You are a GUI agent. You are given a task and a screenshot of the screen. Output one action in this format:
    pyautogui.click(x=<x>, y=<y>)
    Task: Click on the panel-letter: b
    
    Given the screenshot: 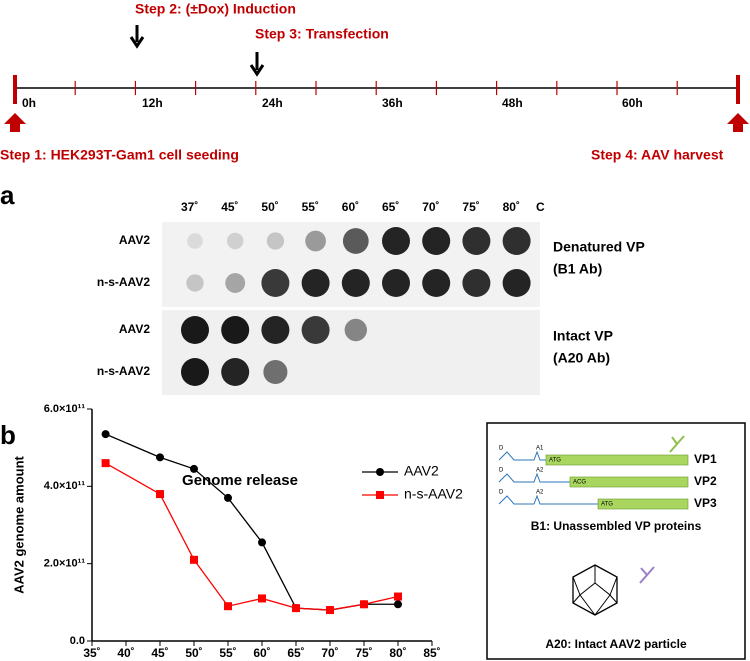 What is the action you would take?
    pyautogui.click(x=8, y=435)
    